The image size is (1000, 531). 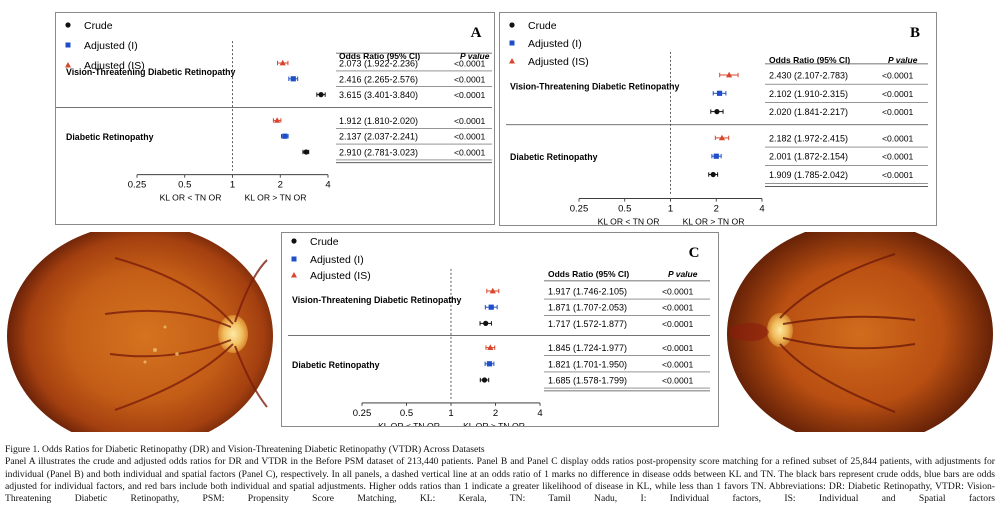 I want to click on panel-letter: C, so click(x=694, y=253).